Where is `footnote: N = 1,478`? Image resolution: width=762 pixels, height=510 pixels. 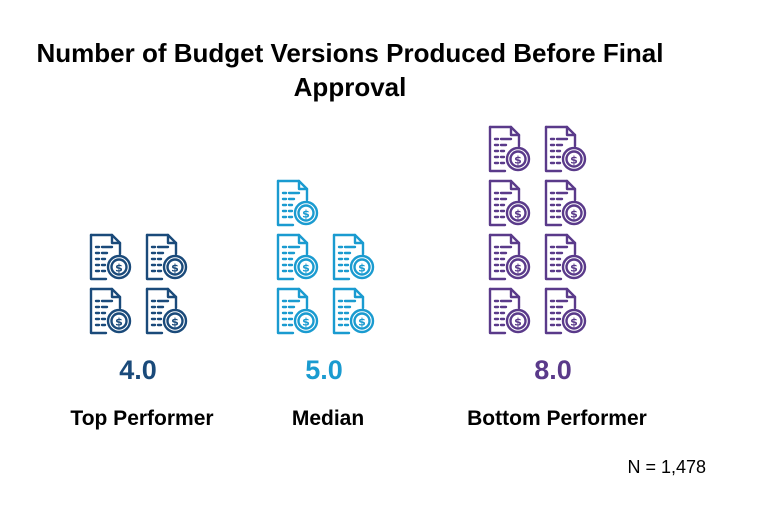 footnote: N = 1,478 is located at coordinates (666, 467).